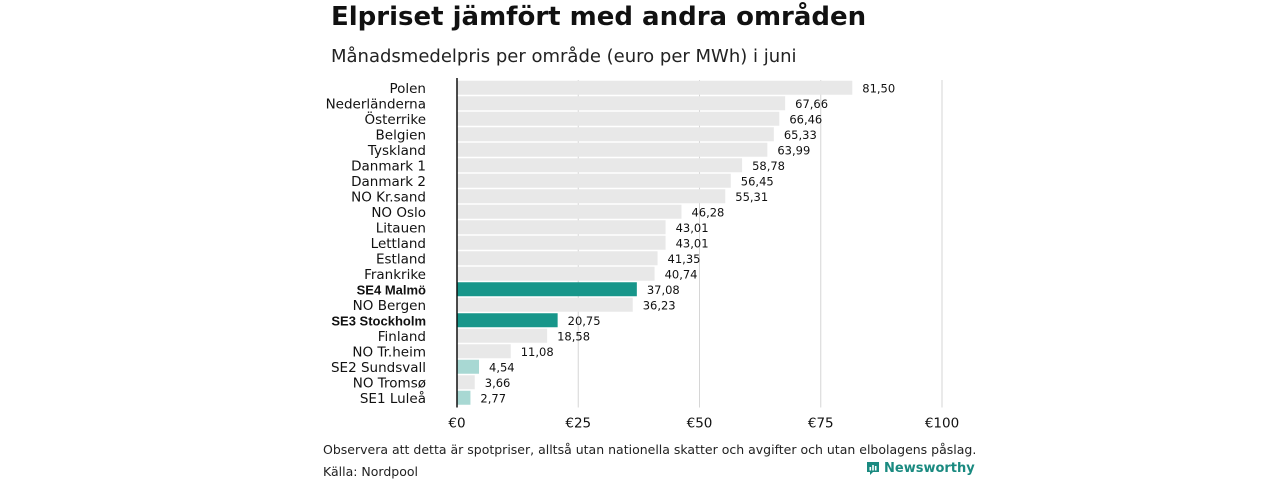 The image size is (1280, 480). I want to click on category-label: Danmark 1, so click(388, 166).